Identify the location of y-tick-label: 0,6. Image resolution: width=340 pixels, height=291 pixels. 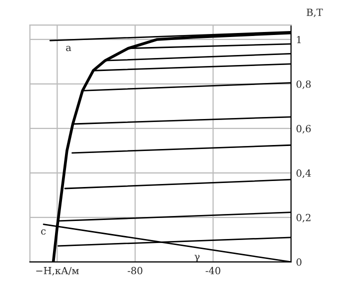
(303, 129).